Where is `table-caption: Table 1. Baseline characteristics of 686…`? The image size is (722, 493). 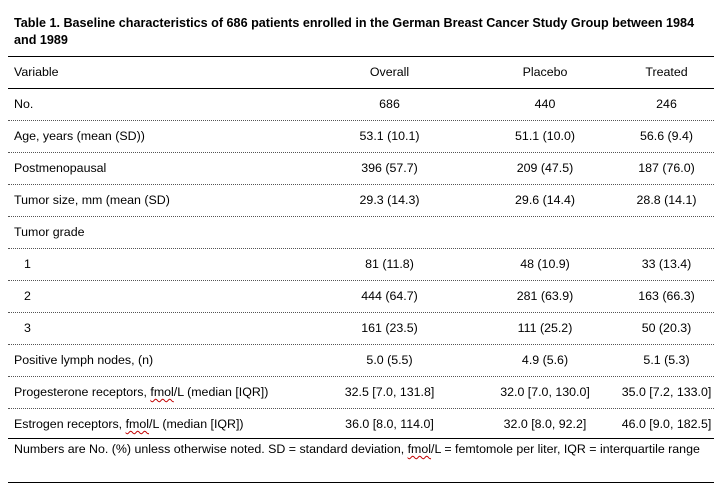 table-caption: Table 1. Baseline characteristics of 686… is located at coordinates (354, 31).